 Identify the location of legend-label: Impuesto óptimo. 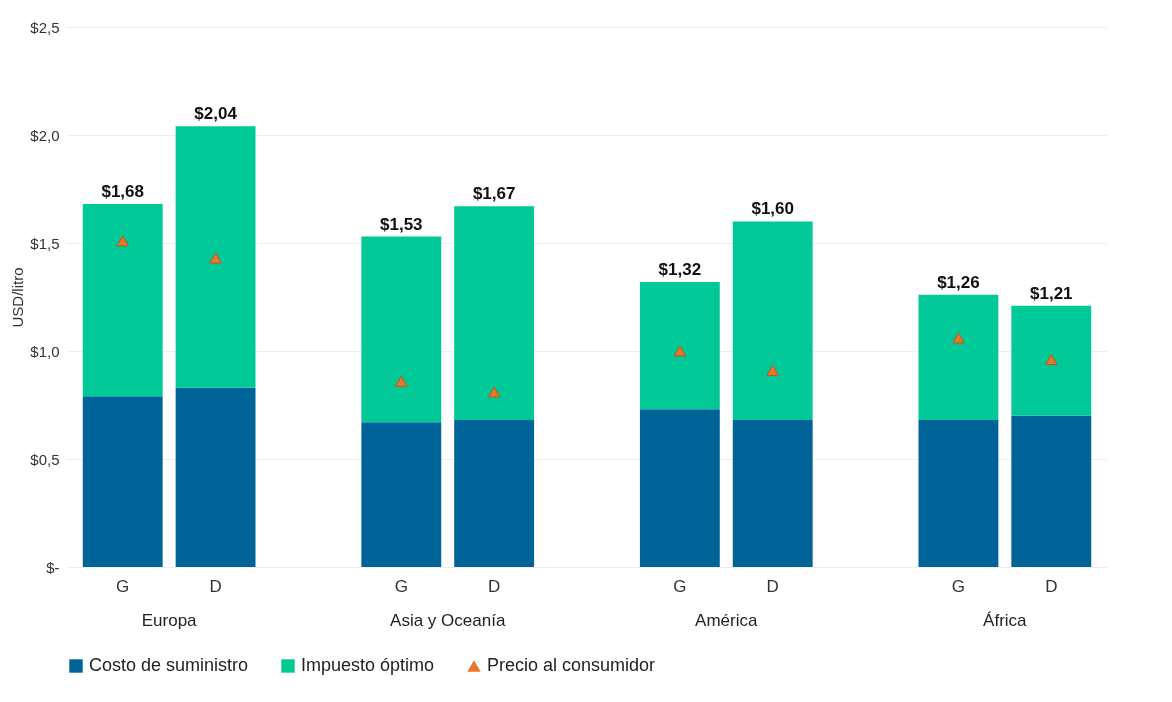
(368, 665).